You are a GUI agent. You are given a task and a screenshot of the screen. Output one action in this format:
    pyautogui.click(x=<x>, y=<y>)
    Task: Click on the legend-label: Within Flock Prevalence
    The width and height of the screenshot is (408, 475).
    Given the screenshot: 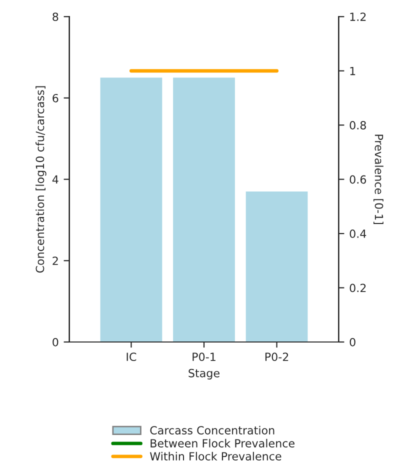 What is the action you would take?
    pyautogui.click(x=216, y=456)
    